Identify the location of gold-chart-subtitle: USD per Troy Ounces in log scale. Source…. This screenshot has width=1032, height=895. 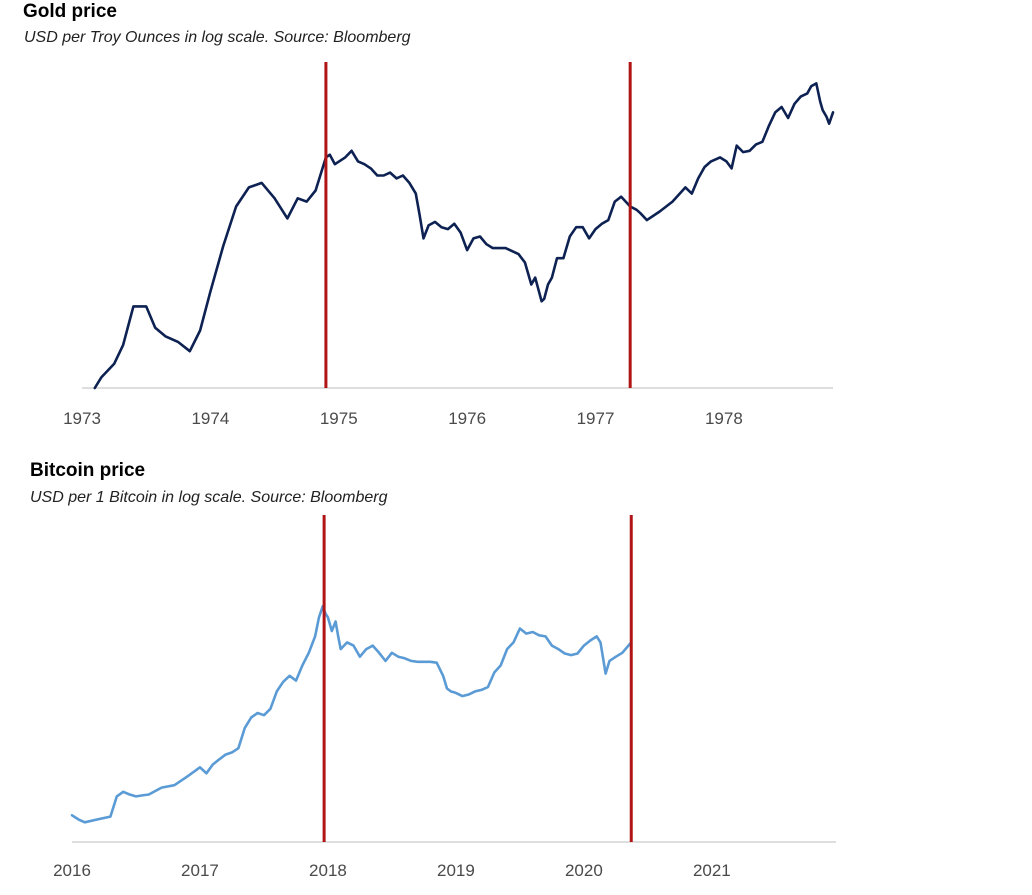
(217, 37).